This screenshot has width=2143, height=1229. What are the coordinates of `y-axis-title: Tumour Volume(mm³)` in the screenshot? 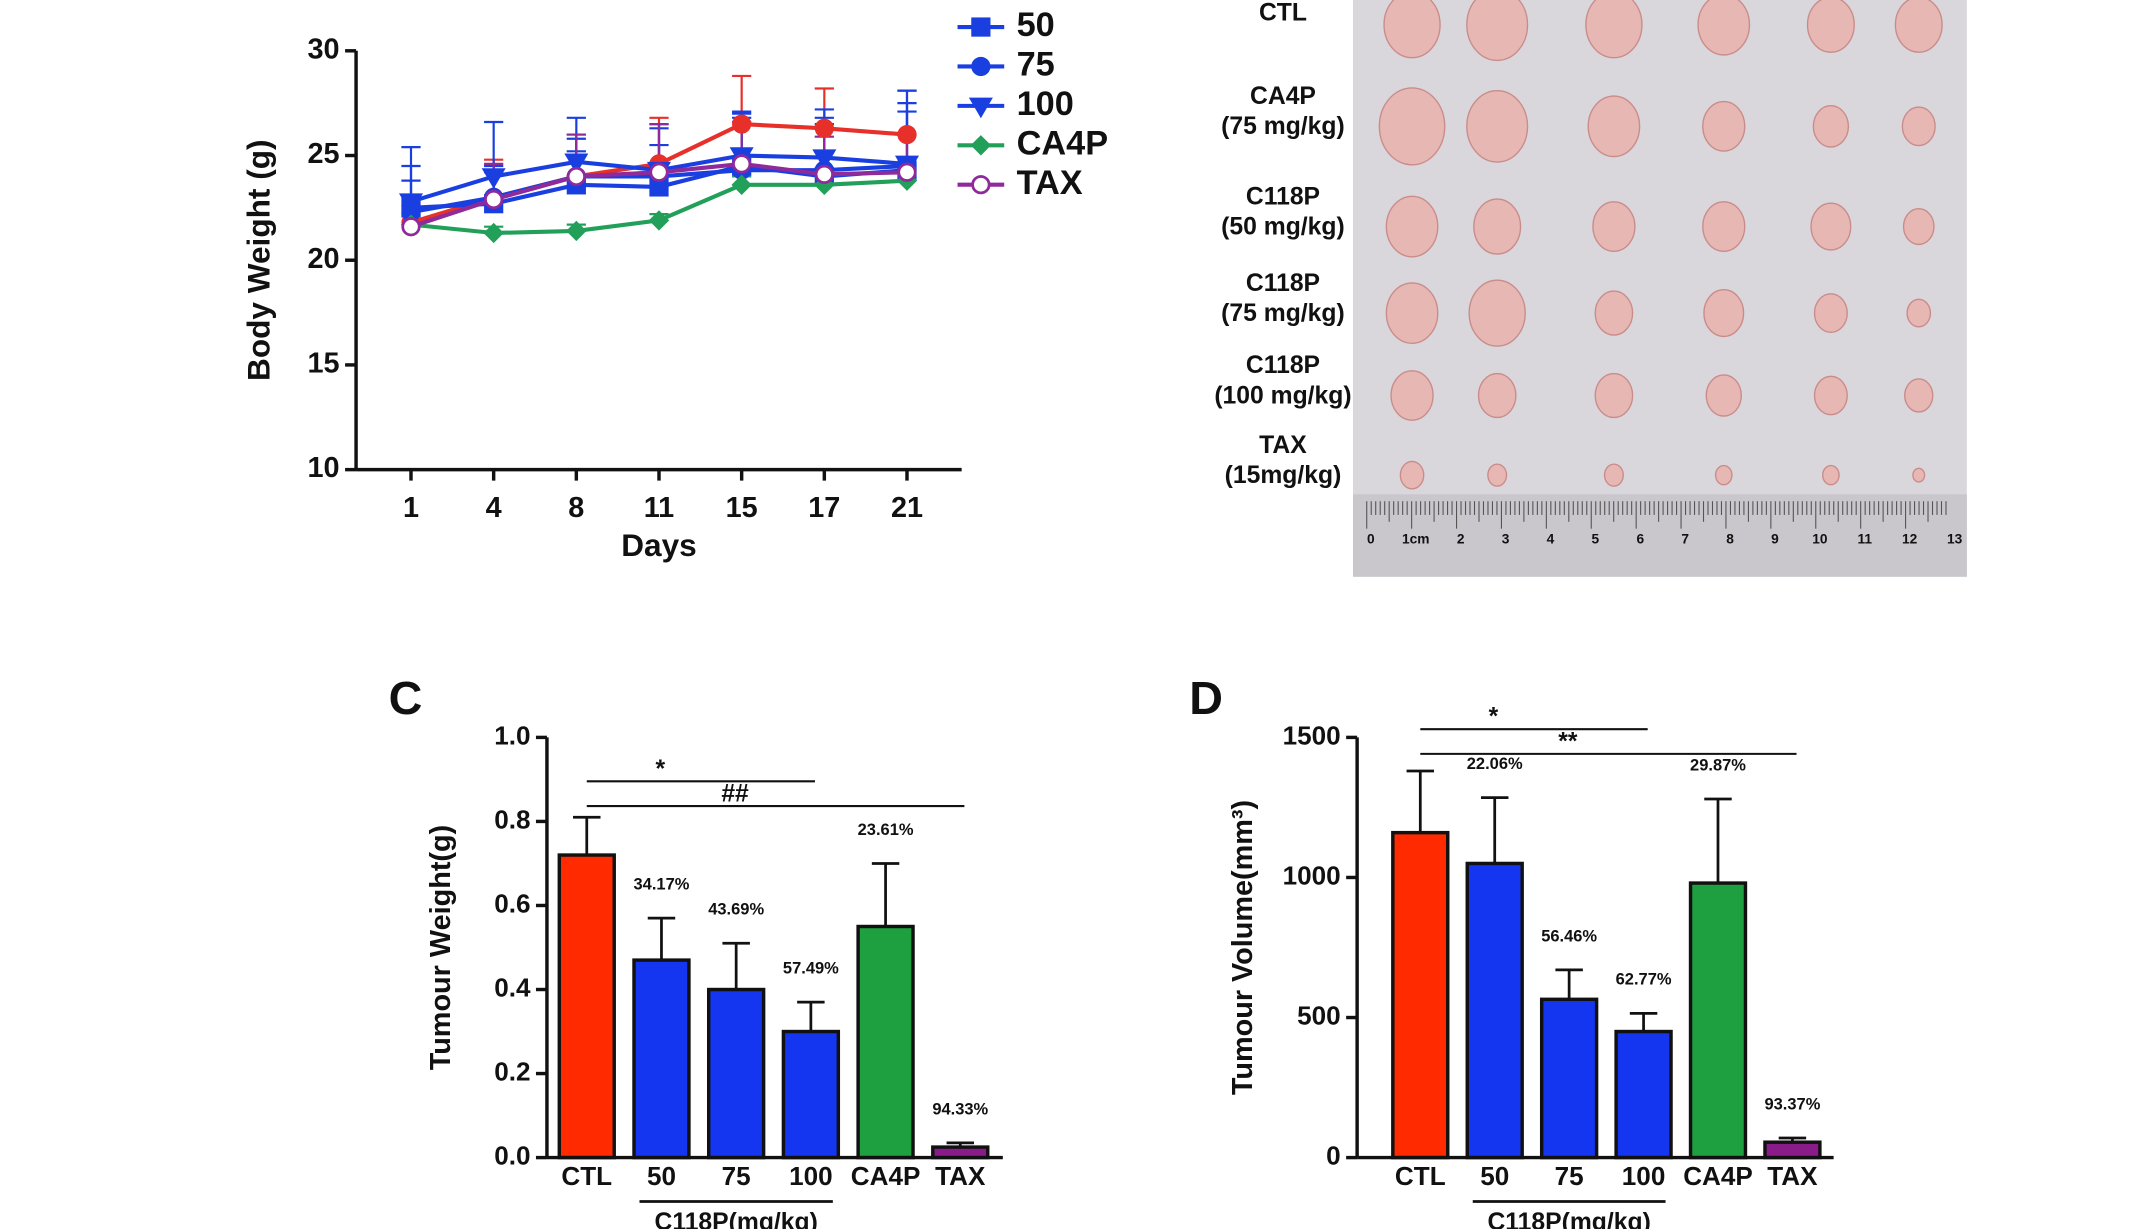 It's located at (1243, 947).